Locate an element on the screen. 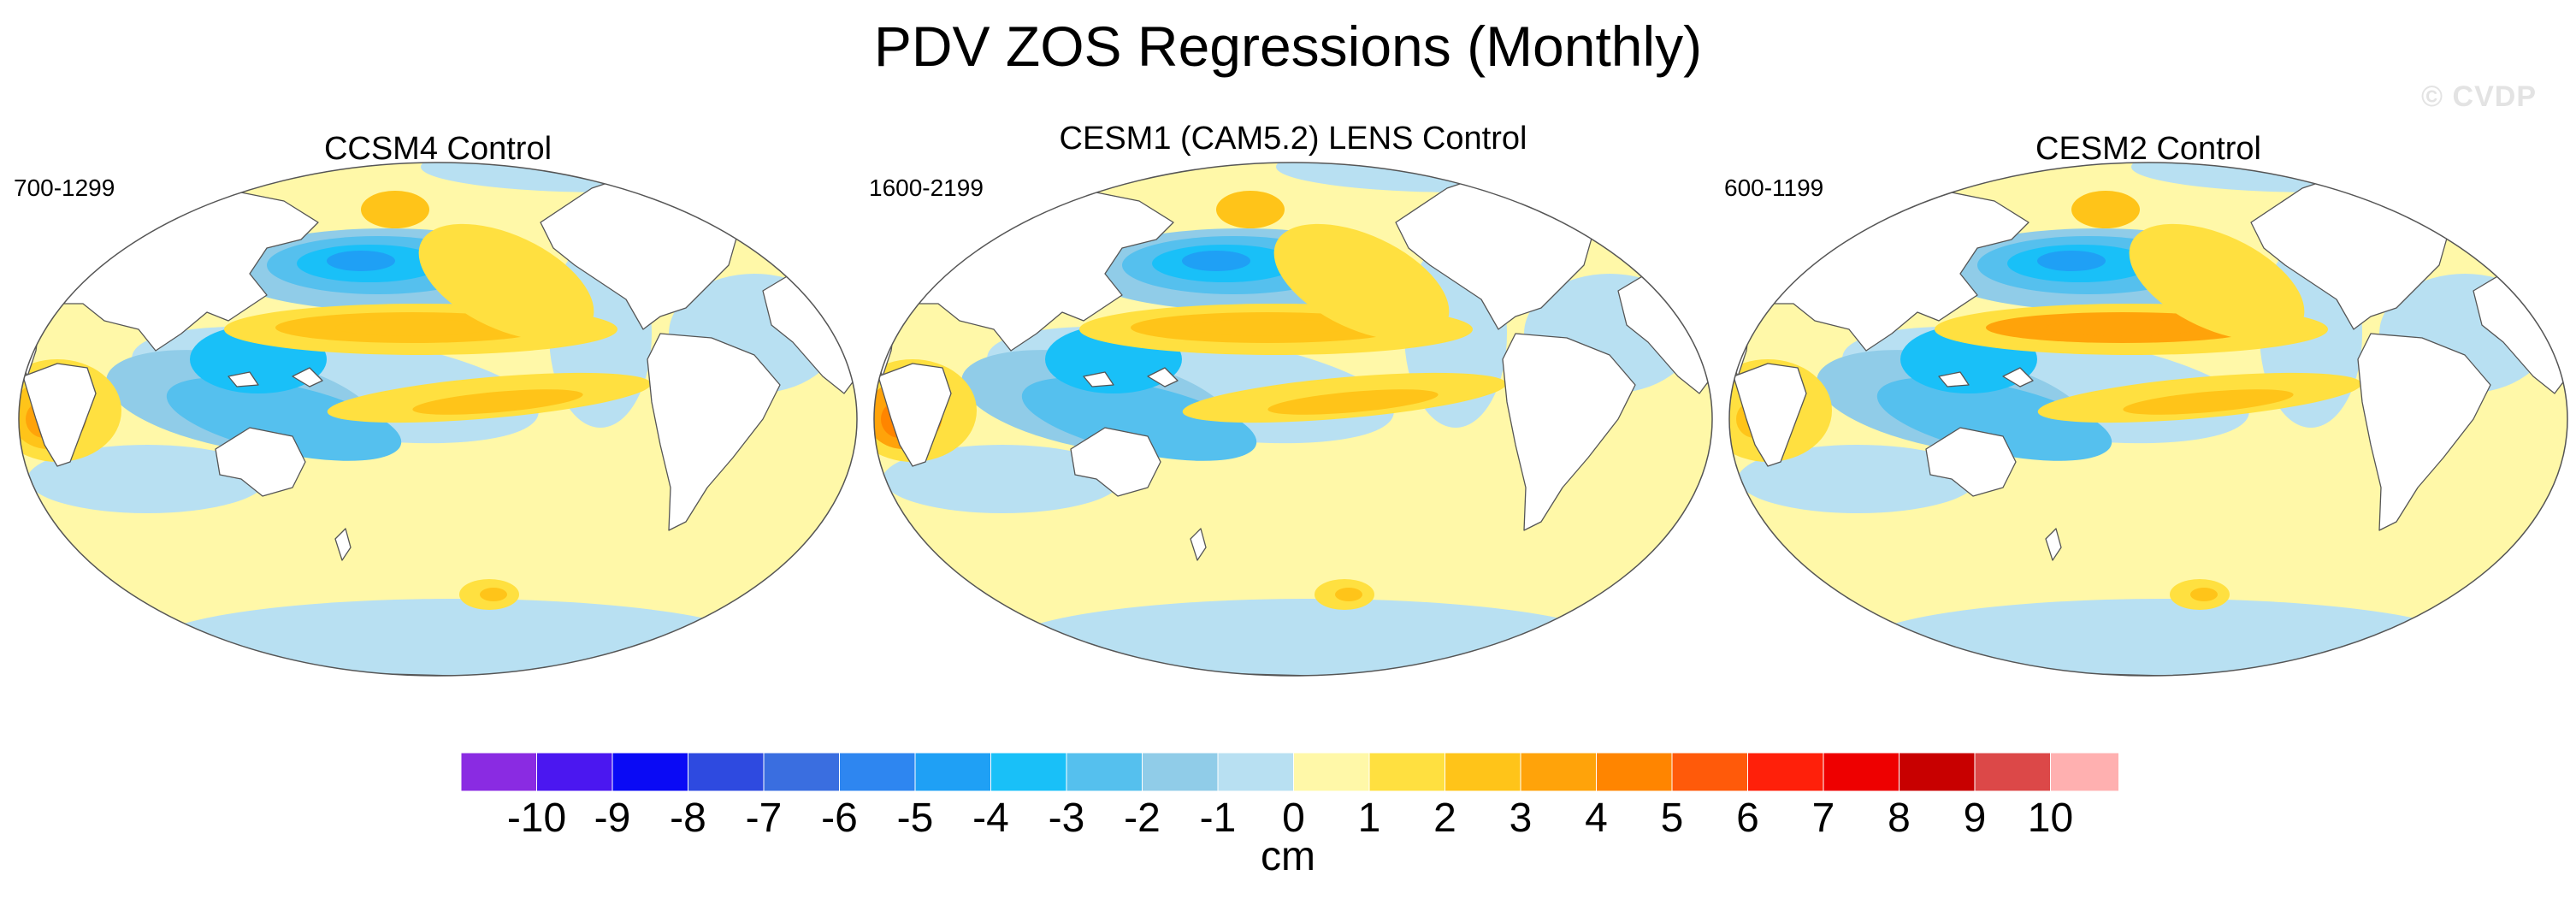  panel-title: CESM2 Control is located at coordinates (2148, 149).